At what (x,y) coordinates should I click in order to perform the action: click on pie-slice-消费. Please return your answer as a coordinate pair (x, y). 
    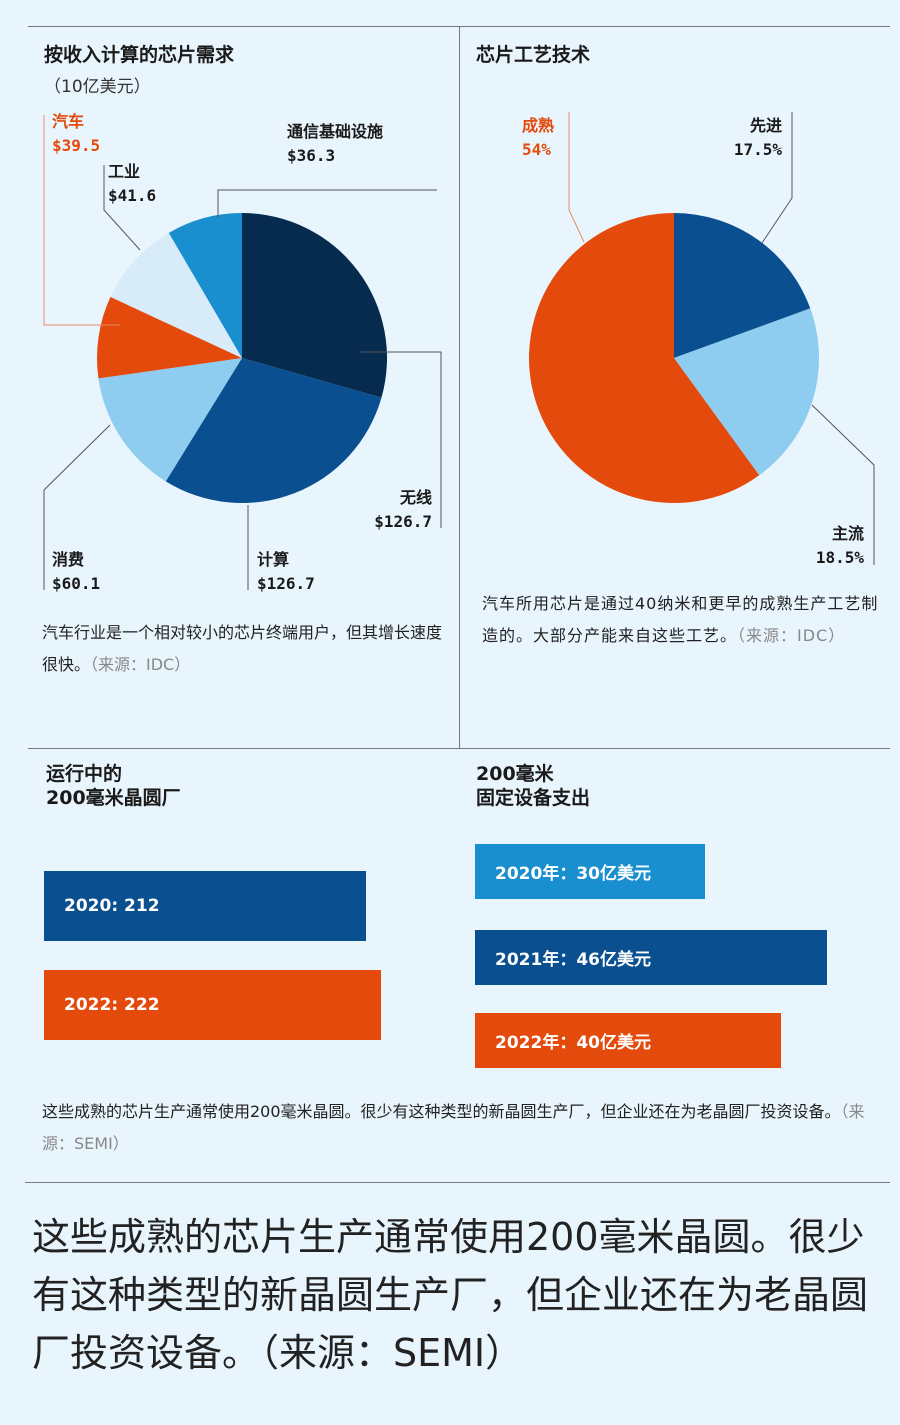
    Looking at the image, I should click on (170, 420).